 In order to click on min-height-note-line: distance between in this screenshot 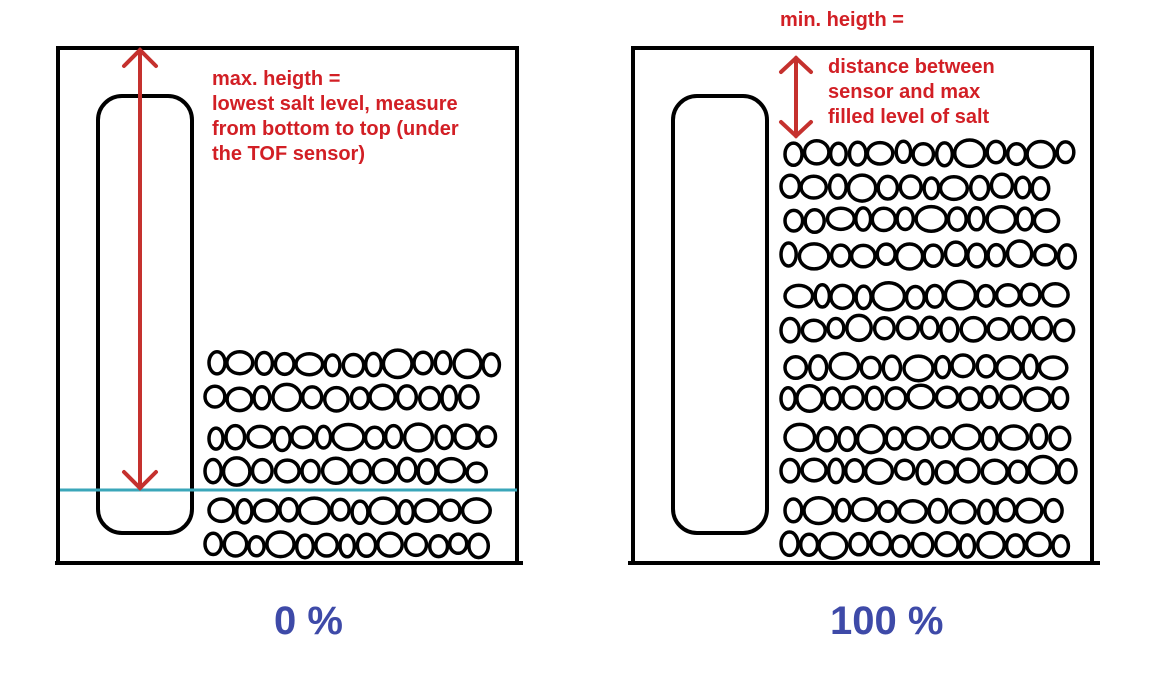, I will do `click(911, 67)`.